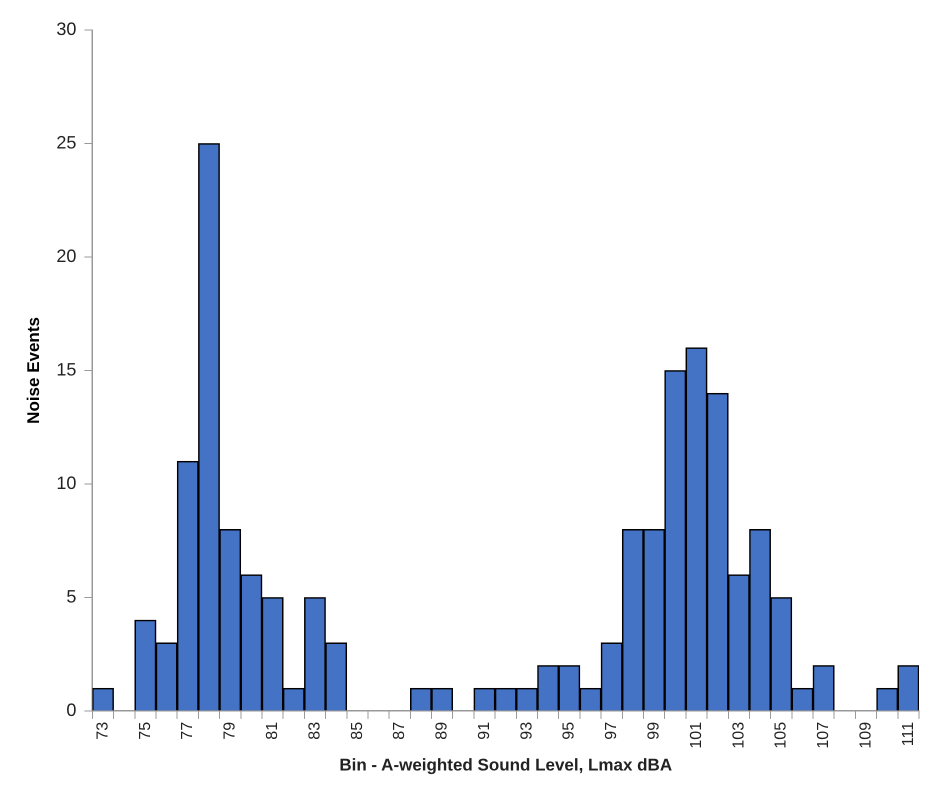 This screenshot has width=939, height=800. I want to click on x-tick-label: 91, so click(484, 731).